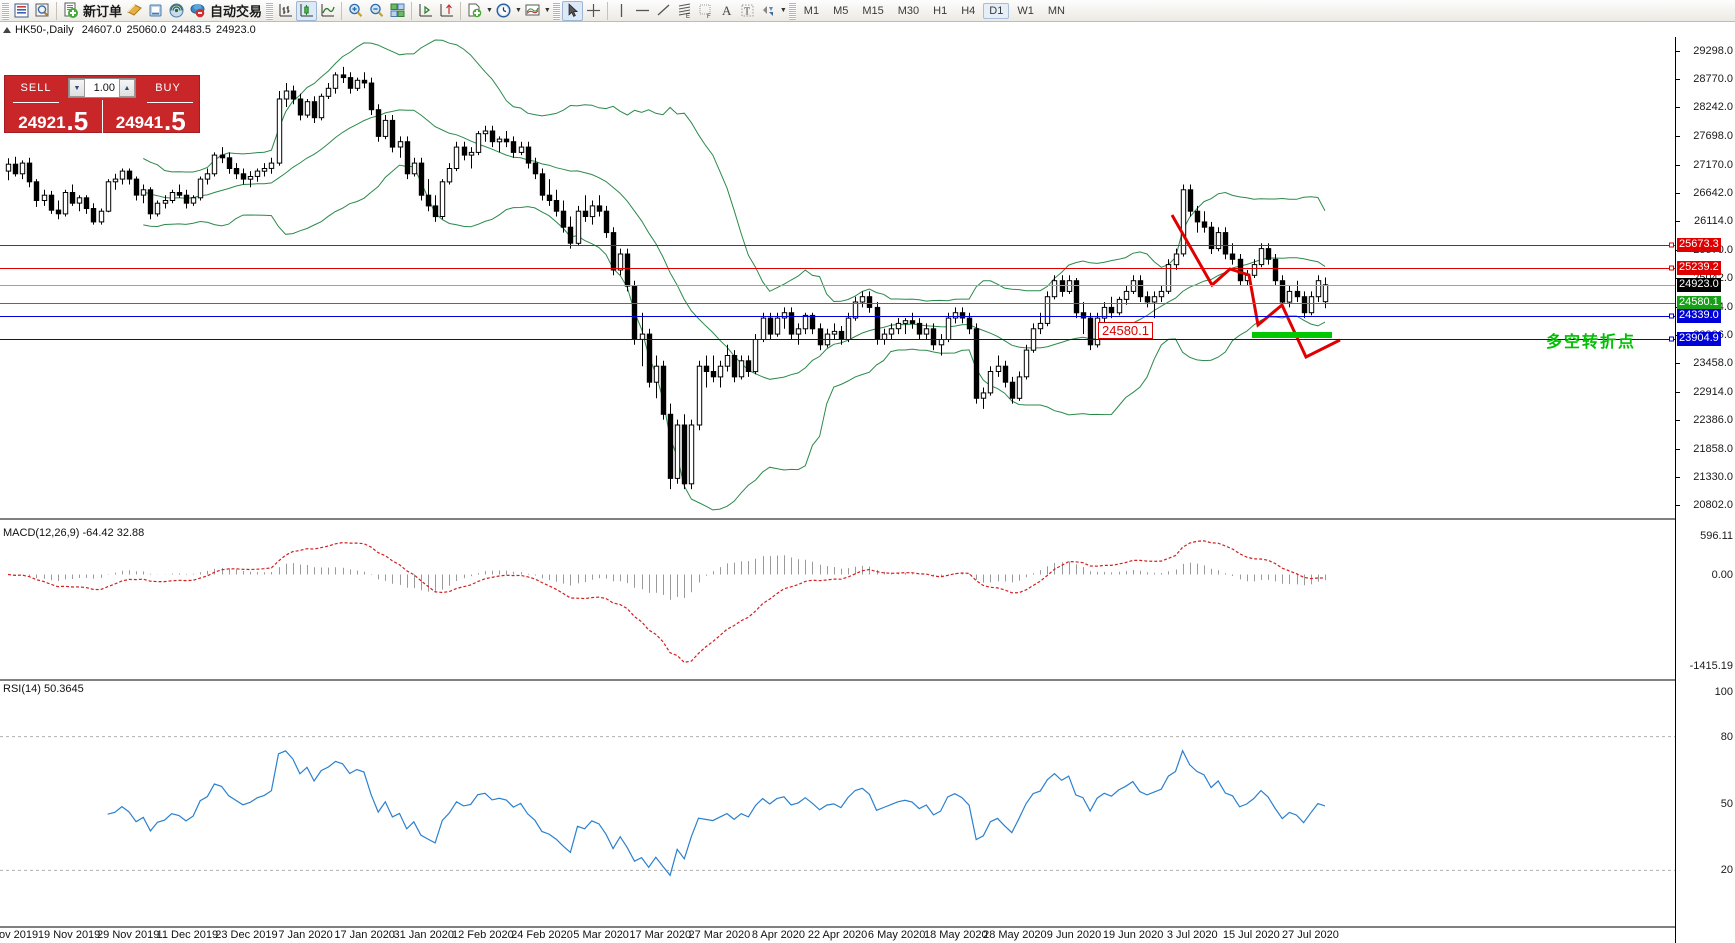 The width and height of the screenshot is (1735, 943). Describe the element at coordinates (5, 10) in the screenshot. I see `toolbar-grip` at that location.